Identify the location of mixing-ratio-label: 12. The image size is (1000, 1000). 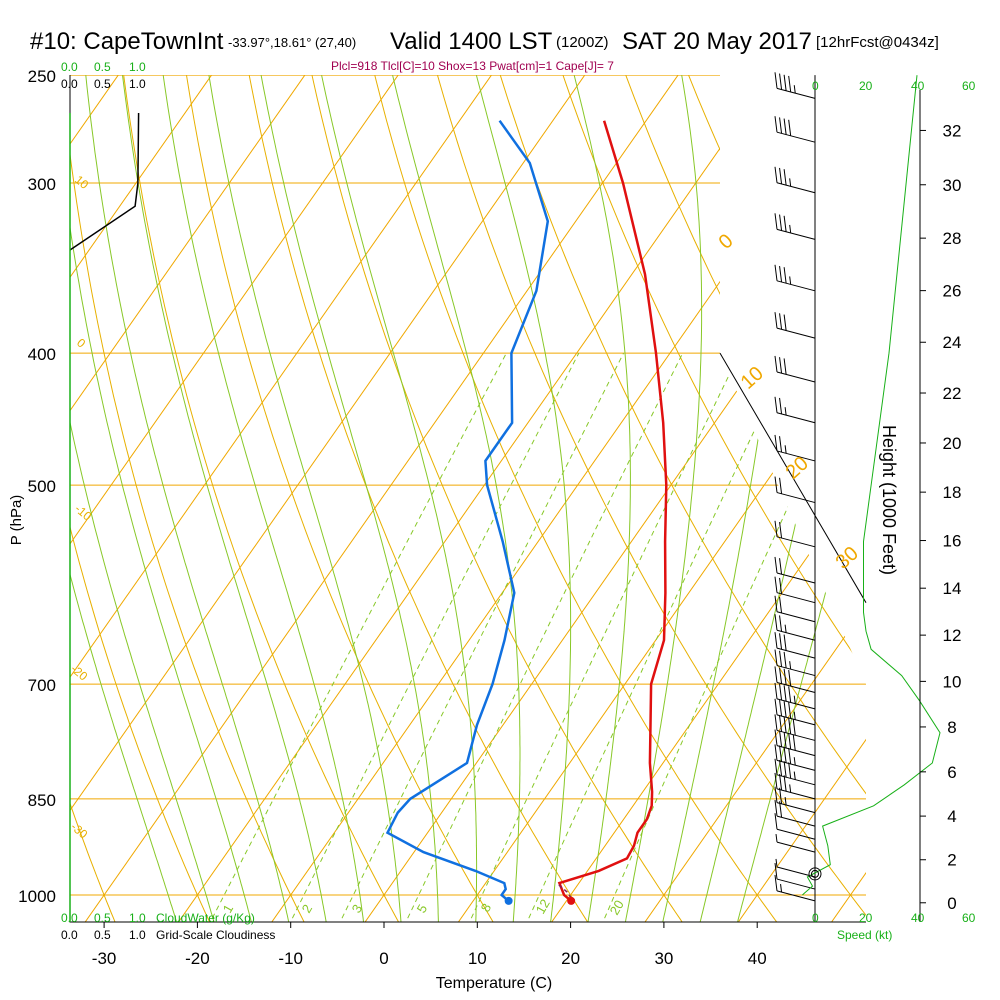
(543, 906).